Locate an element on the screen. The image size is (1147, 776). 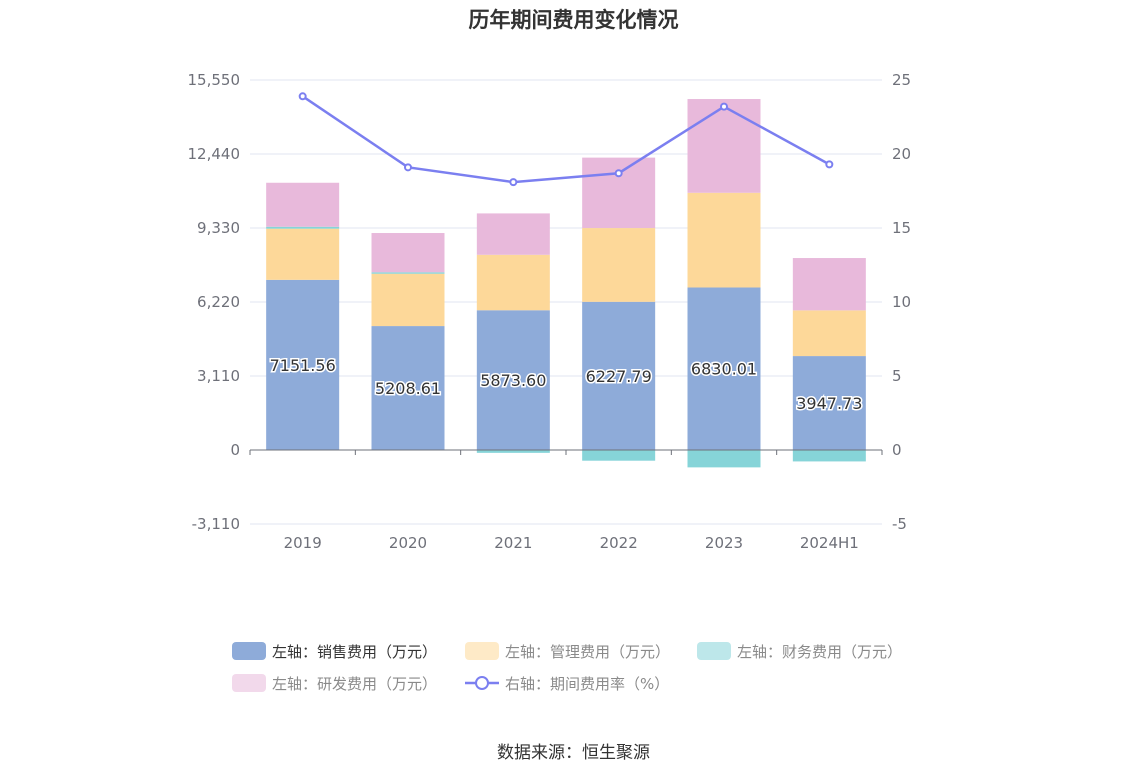
data-label: 6830.01 is located at coordinates (724, 369).